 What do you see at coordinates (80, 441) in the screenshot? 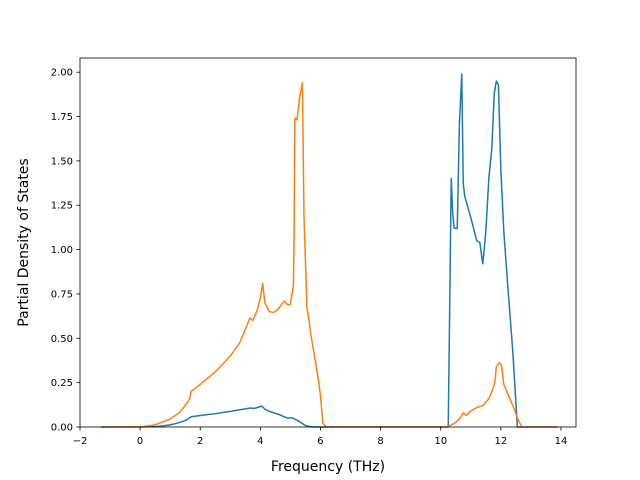
I see `x-tick-label: −2` at bounding box center [80, 441].